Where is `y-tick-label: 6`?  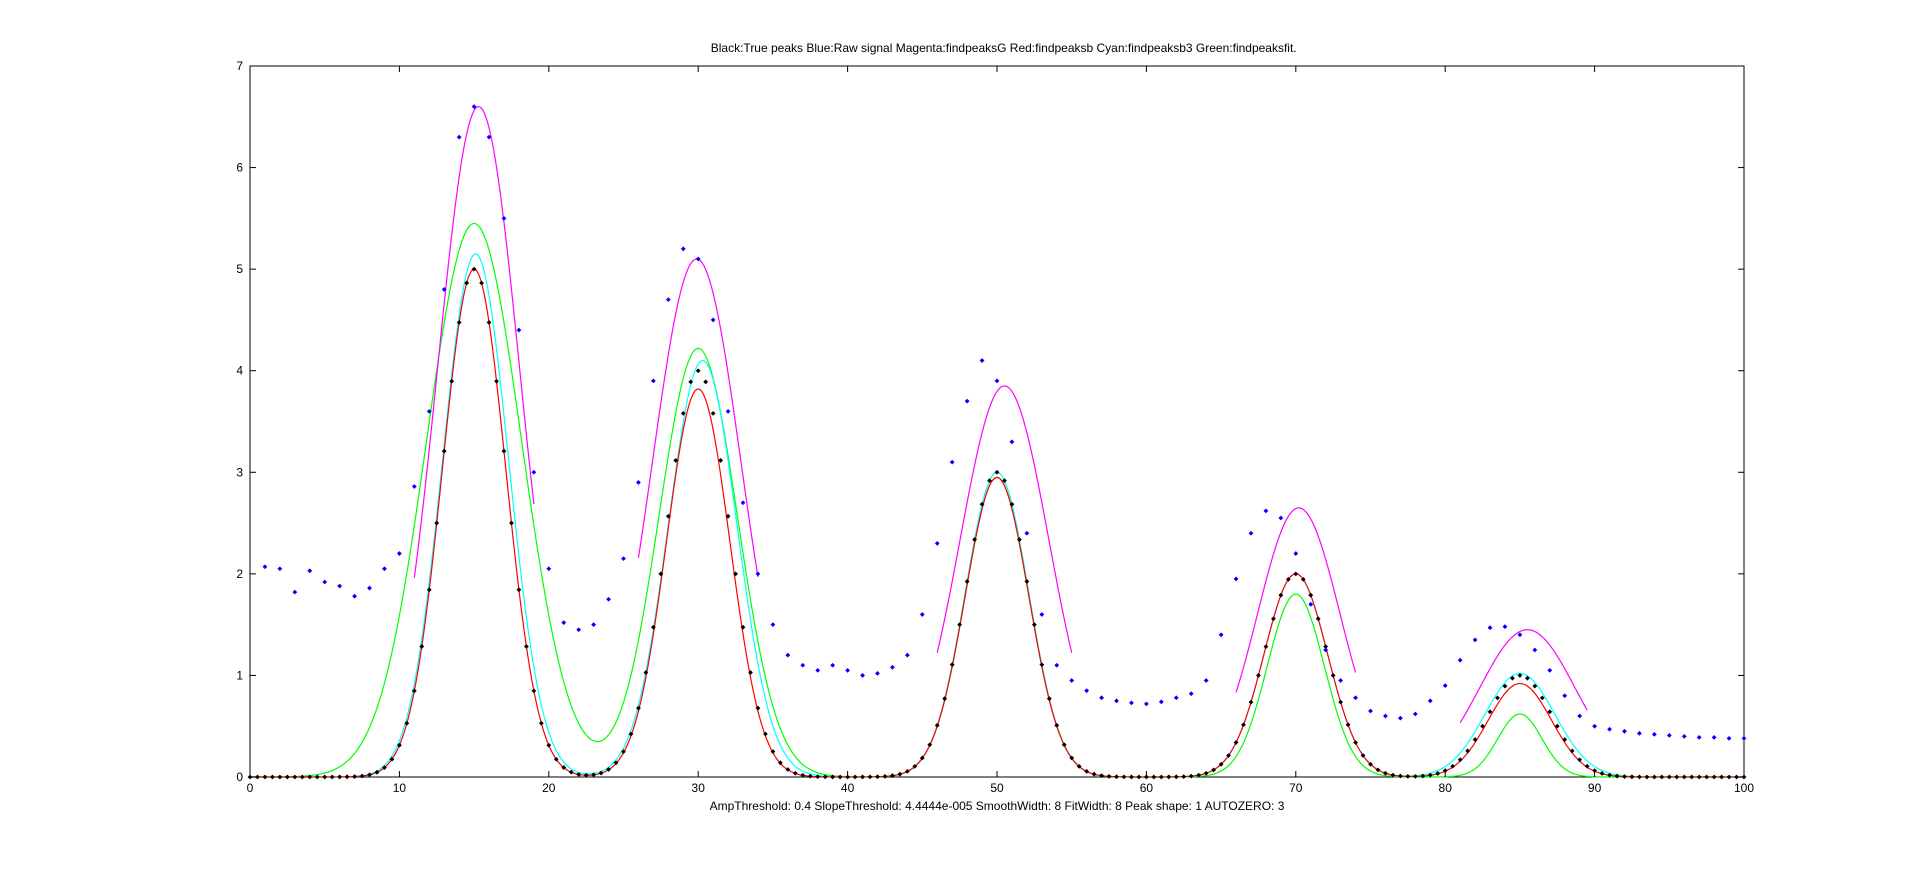
y-tick-label: 6 is located at coordinates (239, 168).